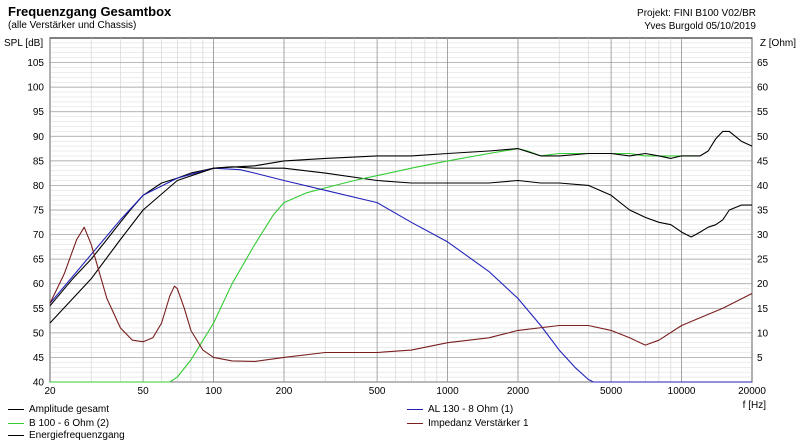  I want to click on x-tick-label: 1000, so click(447, 391).